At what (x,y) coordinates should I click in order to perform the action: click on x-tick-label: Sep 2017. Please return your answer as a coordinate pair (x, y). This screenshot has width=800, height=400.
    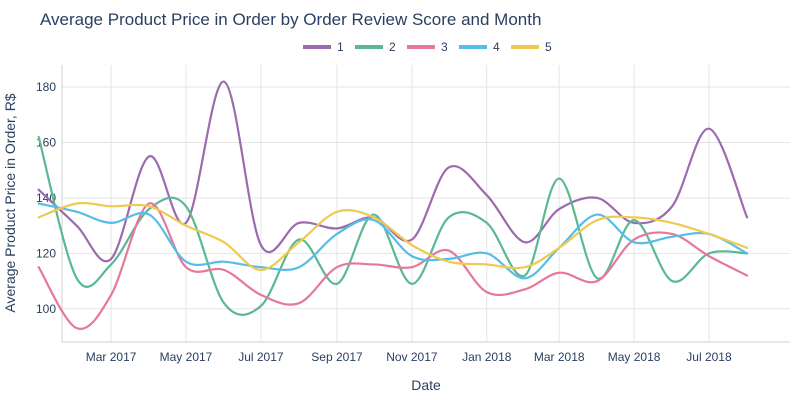
    Looking at the image, I should click on (337, 357).